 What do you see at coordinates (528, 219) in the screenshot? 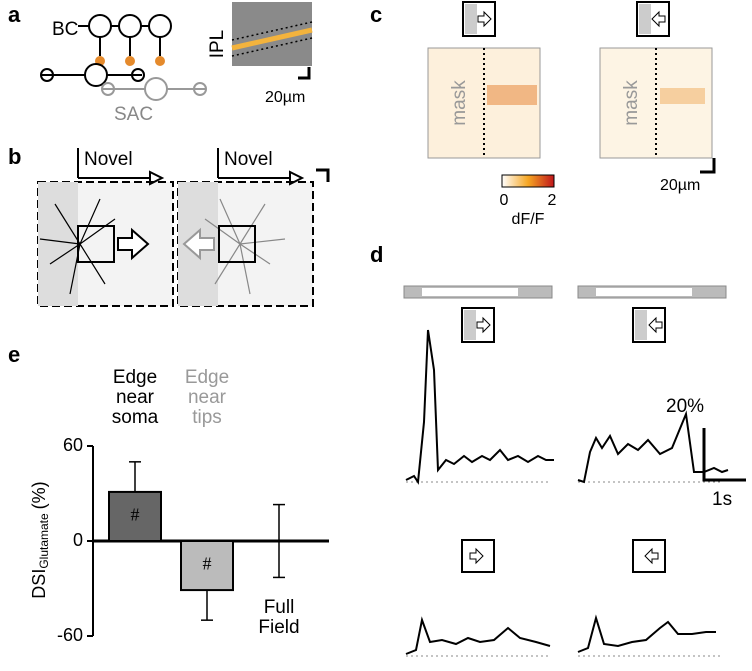
I see `colorbar-title: dF/F` at bounding box center [528, 219].